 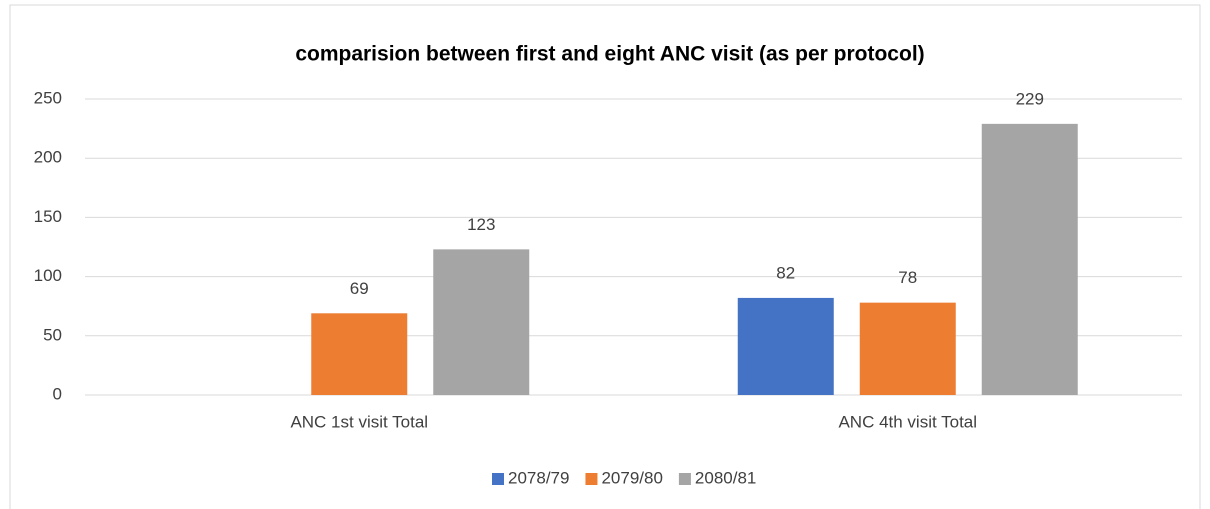 What do you see at coordinates (1030, 98) in the screenshot?
I see `data-label: 229` at bounding box center [1030, 98].